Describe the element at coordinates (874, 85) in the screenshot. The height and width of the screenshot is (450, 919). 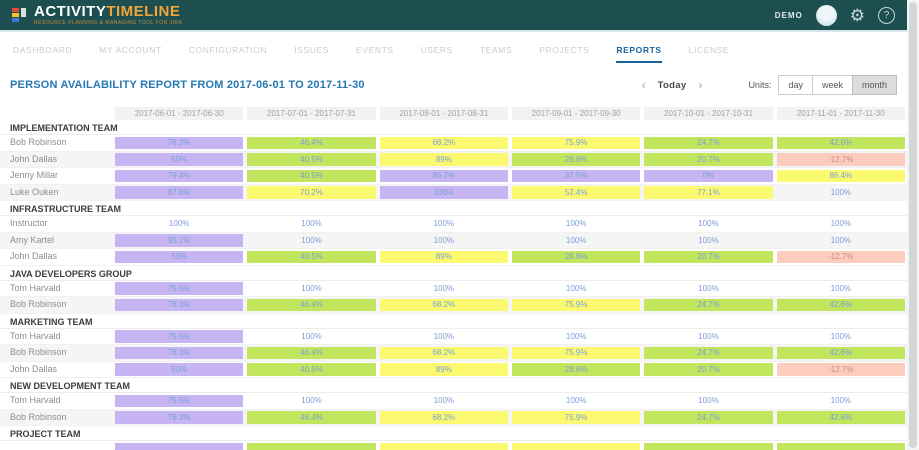
I see `unit-button-month: month` at that location.